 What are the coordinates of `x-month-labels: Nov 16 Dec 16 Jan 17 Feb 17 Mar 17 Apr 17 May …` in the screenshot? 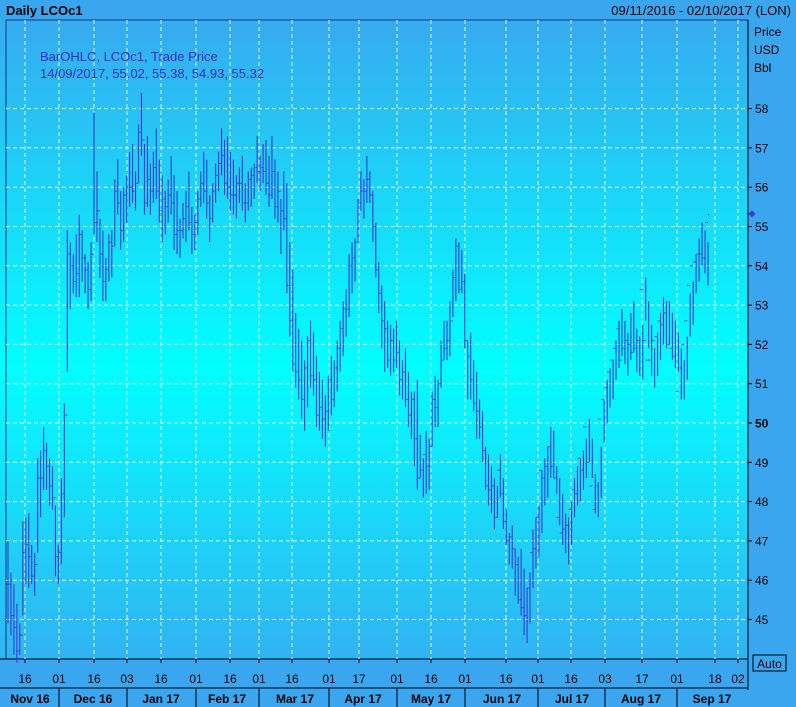 It's located at (371, 697).